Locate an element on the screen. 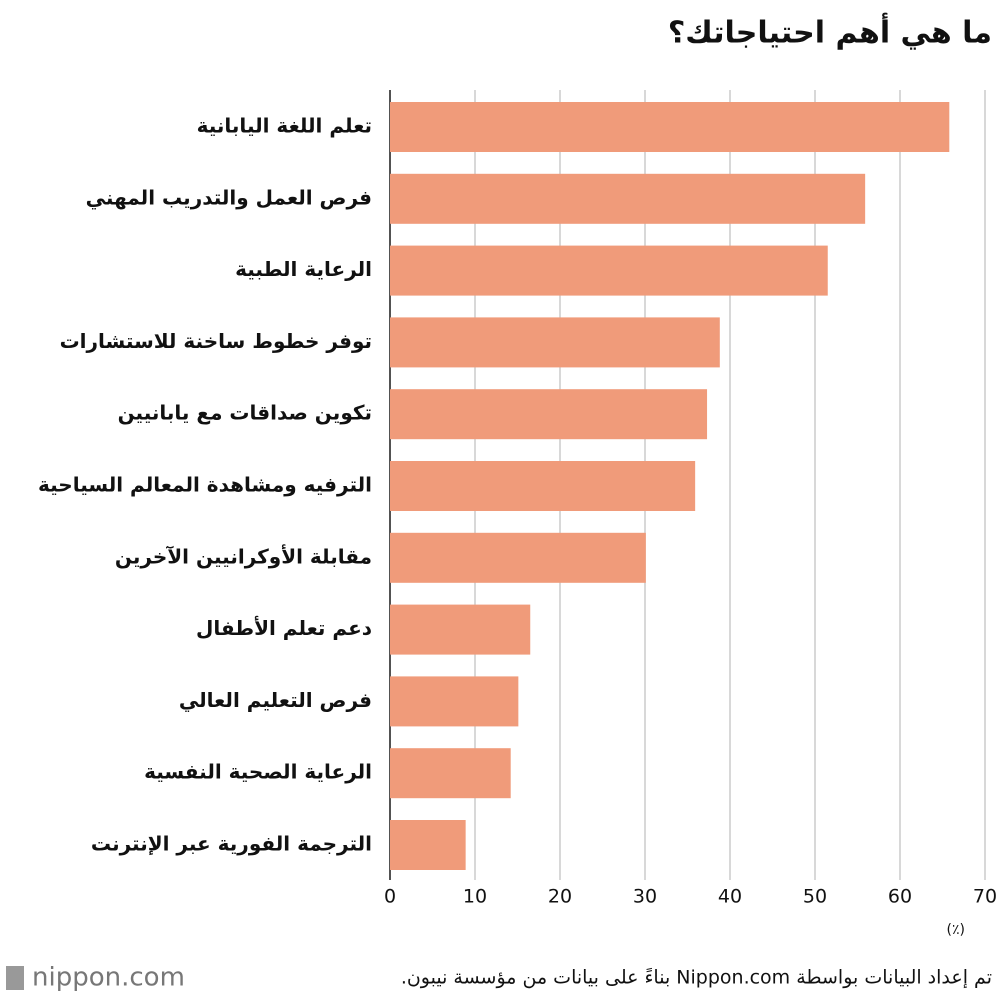 The image size is (1000, 1006). x-tick-label: 50 is located at coordinates (815, 897).